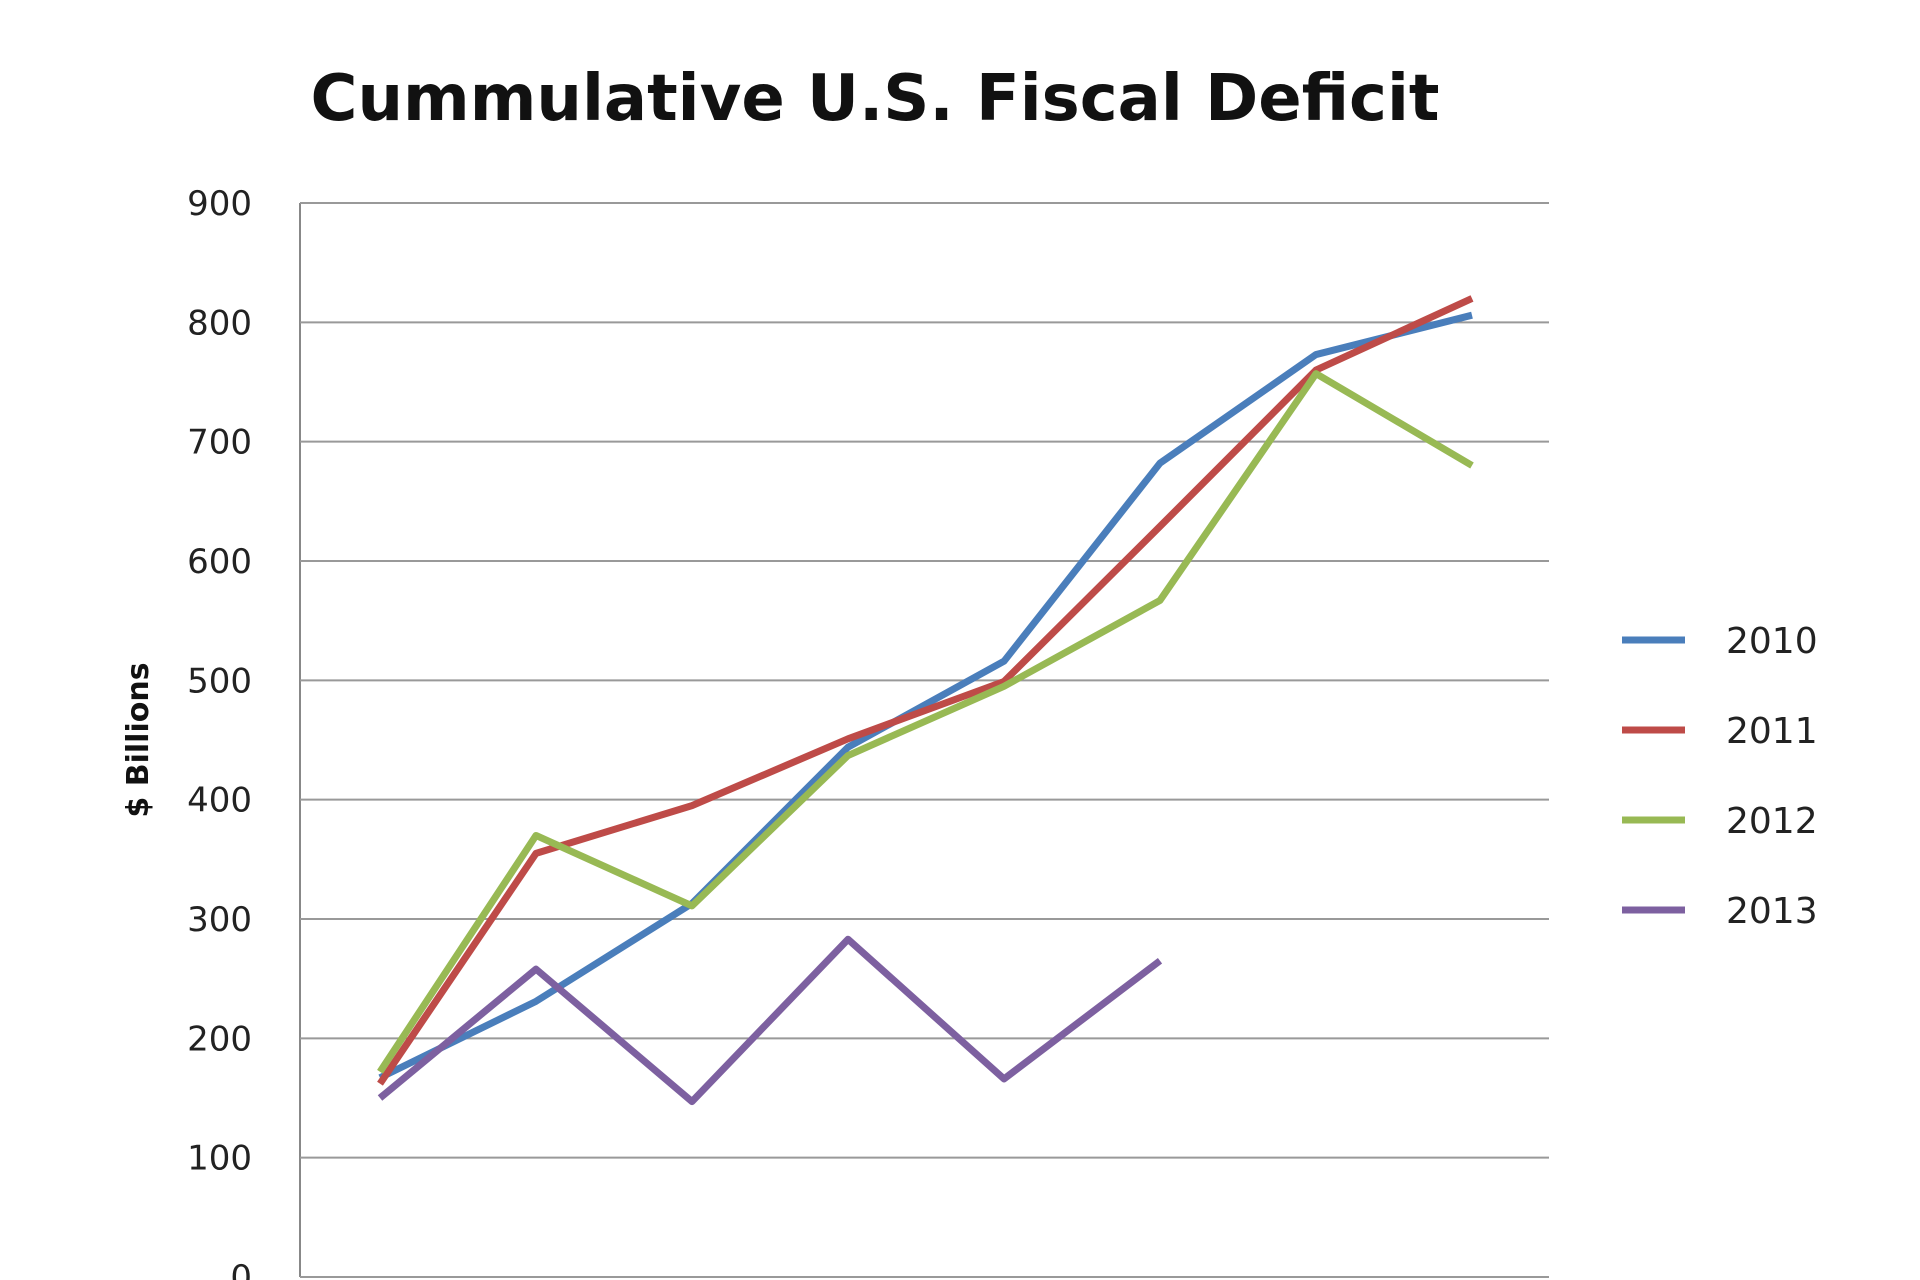  What do you see at coordinates (1772, 641) in the screenshot?
I see `legend-label: 2010` at bounding box center [1772, 641].